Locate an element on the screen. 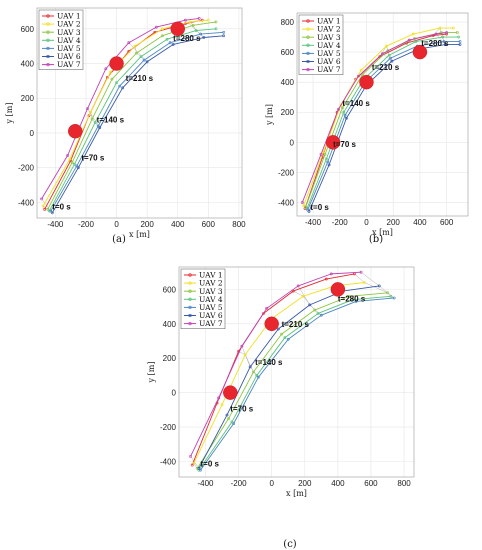 The image size is (482, 550). x-tick-label: 200 is located at coordinates (305, 483).